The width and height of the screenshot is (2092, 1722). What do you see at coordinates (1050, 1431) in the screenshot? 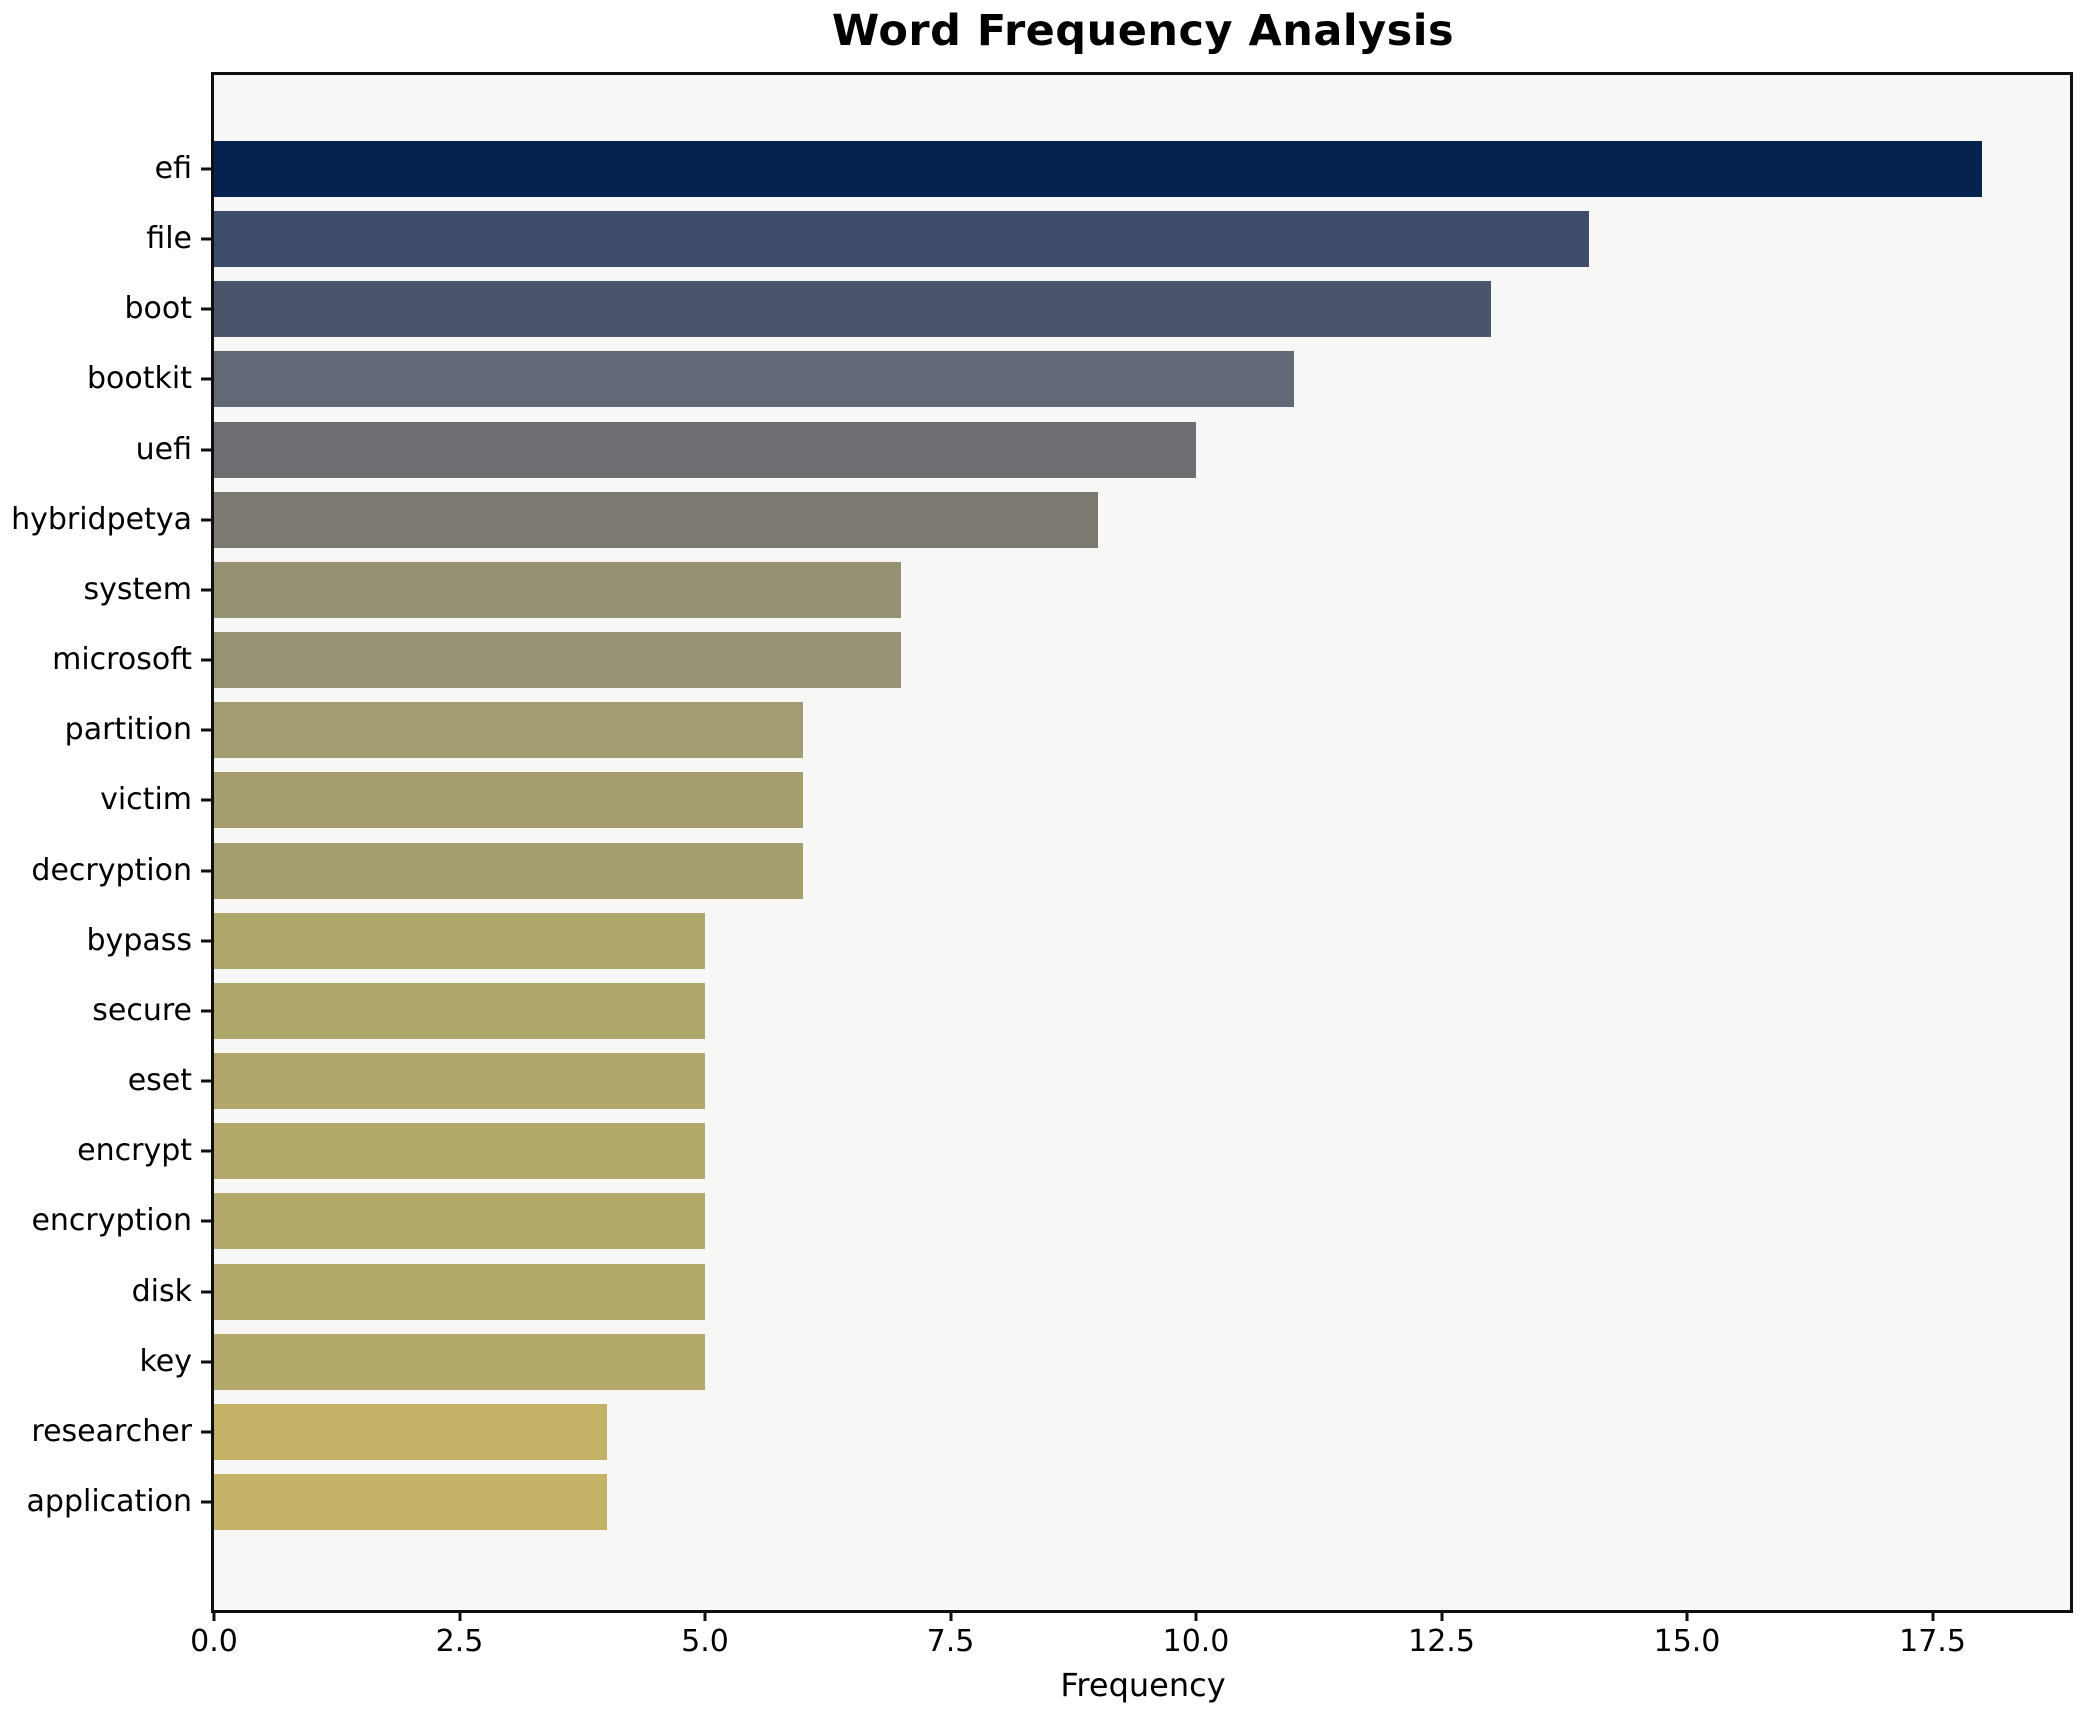
I see `bar-row: researcher` at bounding box center [1050, 1431].